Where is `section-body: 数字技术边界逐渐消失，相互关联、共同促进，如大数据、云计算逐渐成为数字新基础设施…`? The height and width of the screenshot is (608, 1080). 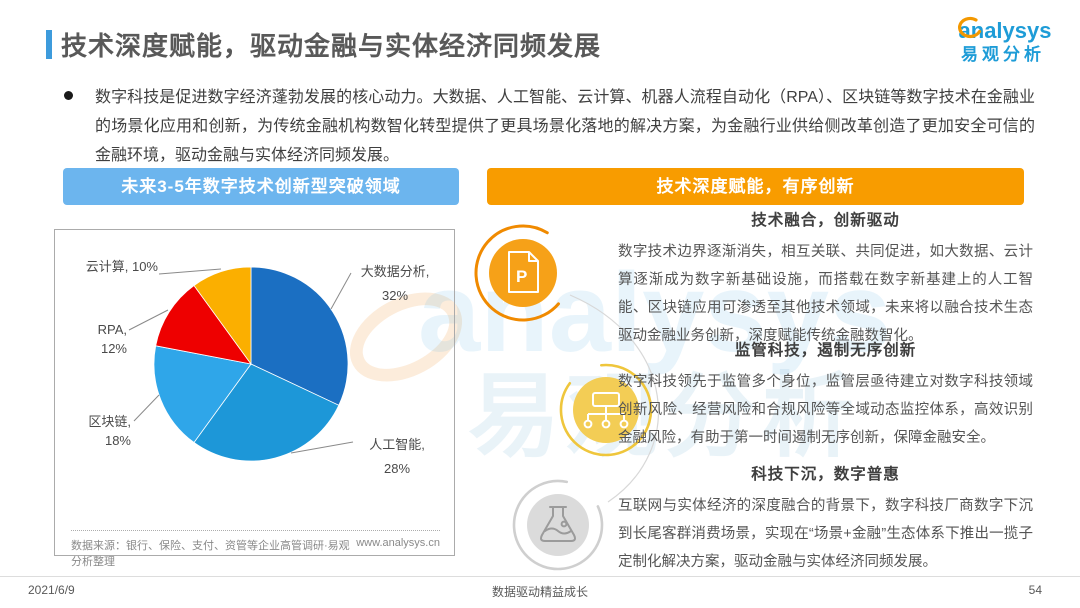 section-body: 数字技术边界逐渐消失，相互关联、共同促进，如大数据、云计算逐渐成为数字新基础设施… is located at coordinates (825, 294).